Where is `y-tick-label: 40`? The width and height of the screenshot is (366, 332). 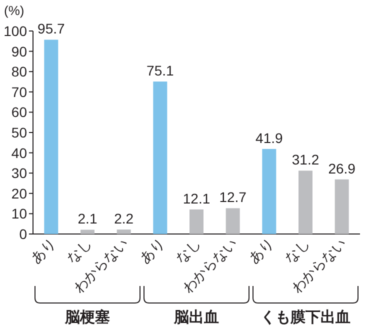 y-tick-label: 40 is located at coordinates (19, 152).